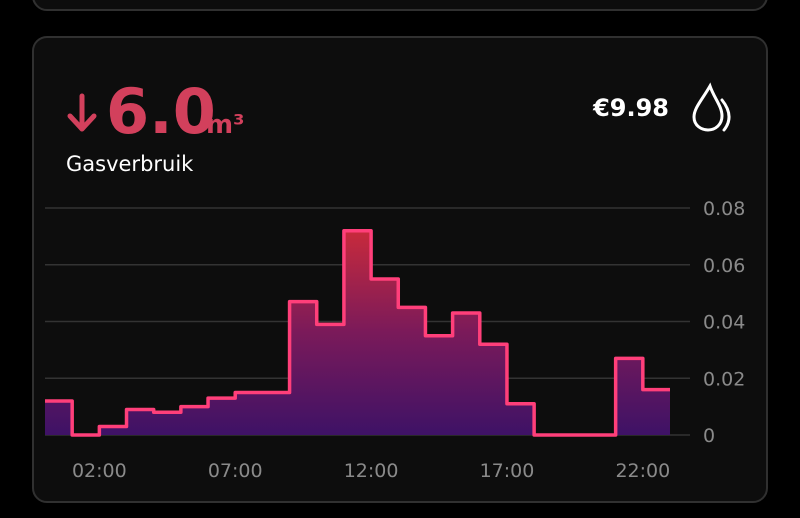 This screenshot has height=518, width=800. I want to click on y-tick-label: 0.02, so click(724, 379).